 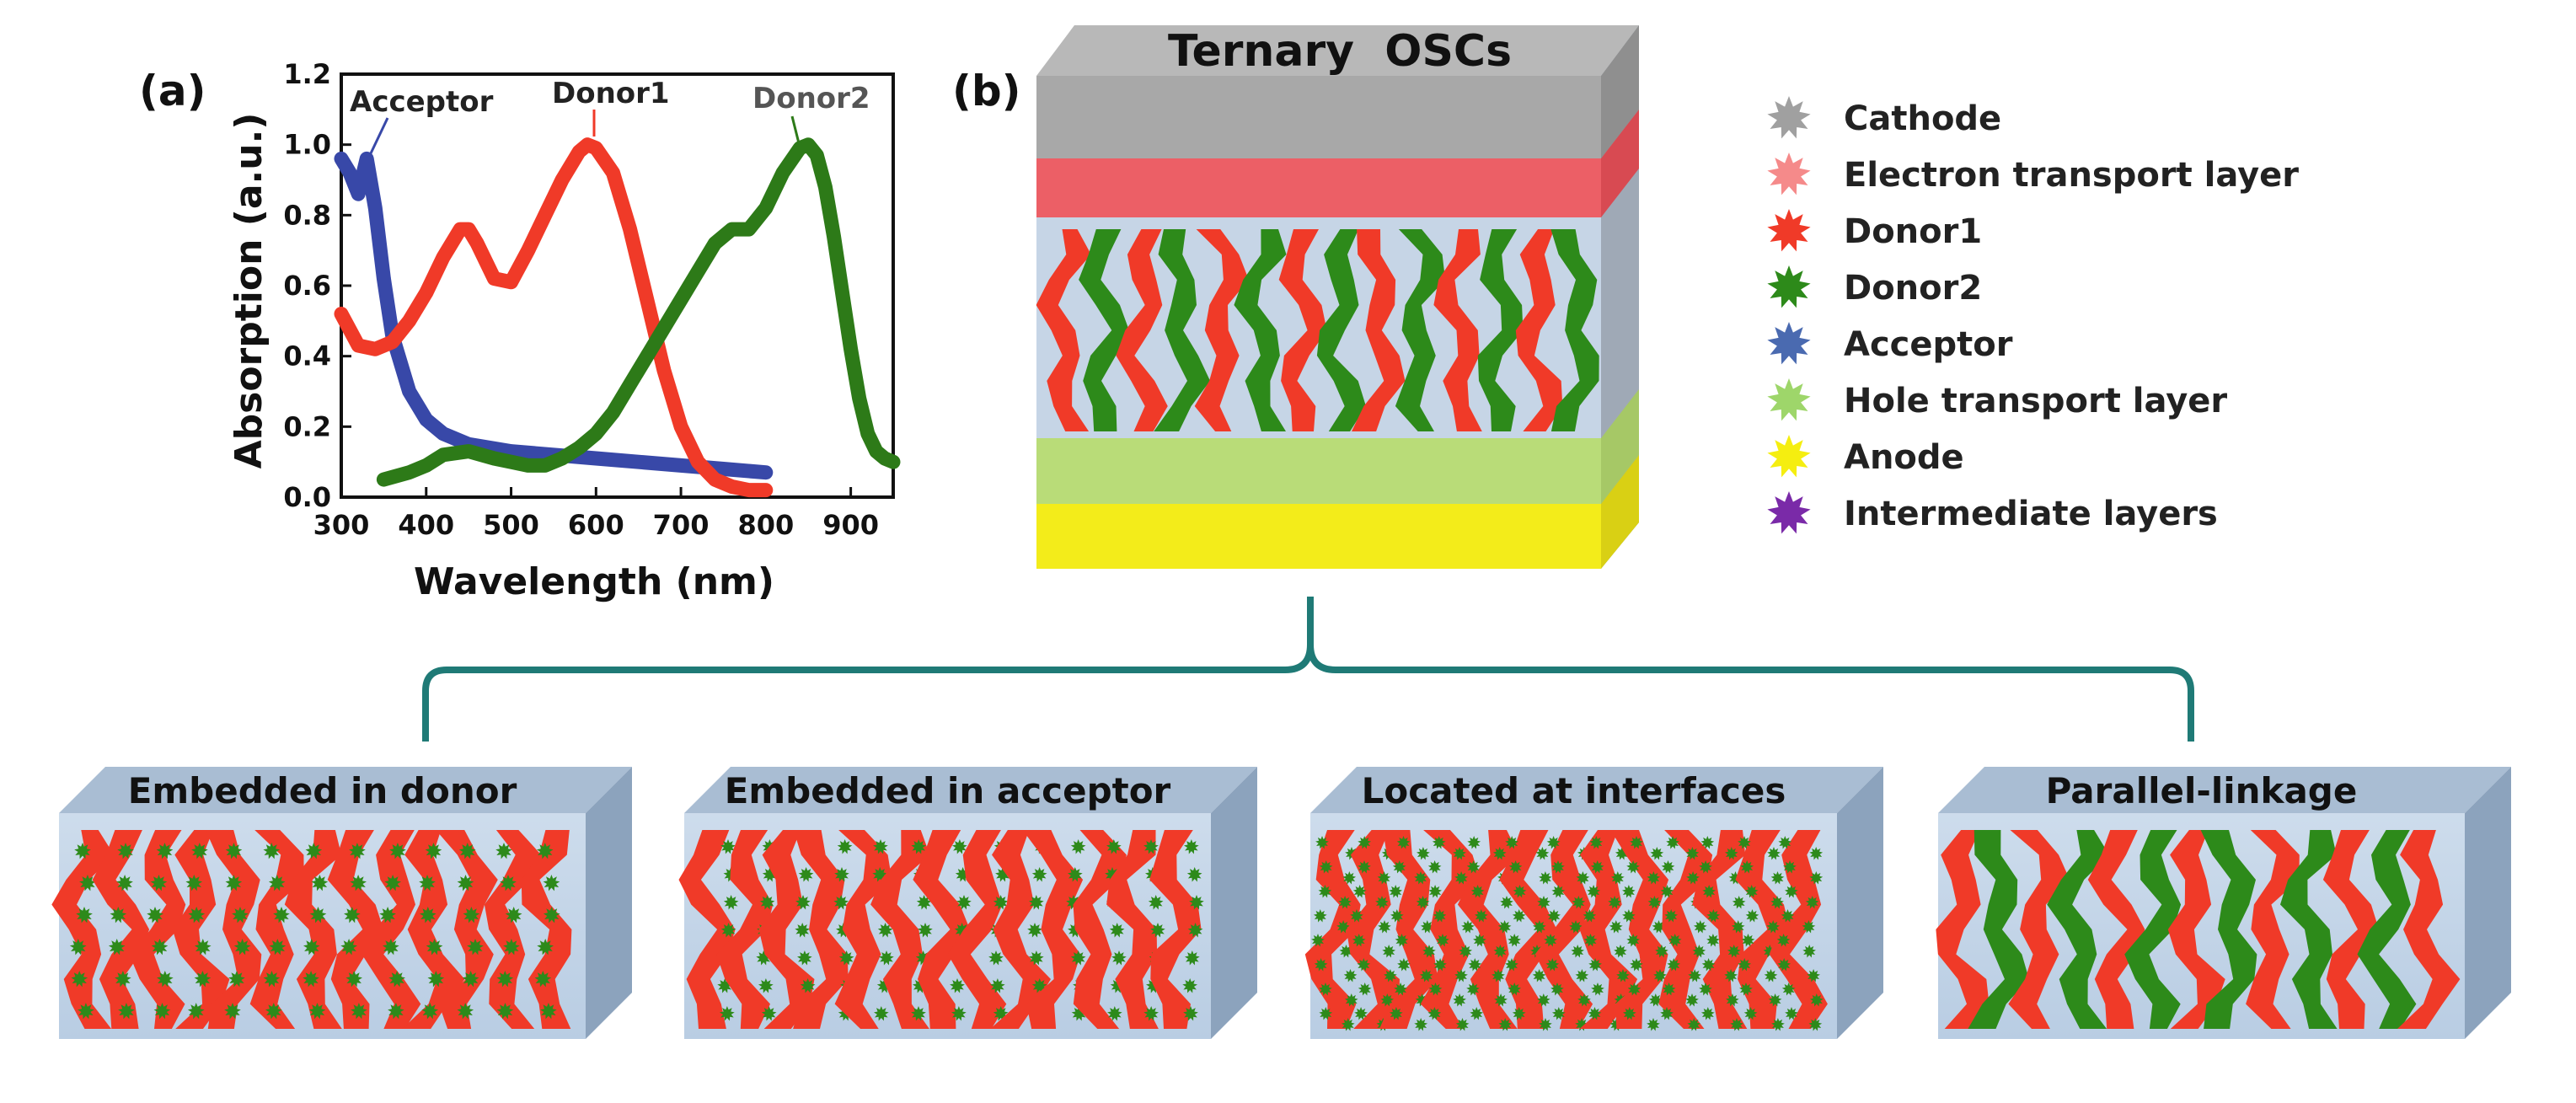 What do you see at coordinates (307, 286) in the screenshot?
I see `y-tick-label: 0.6` at bounding box center [307, 286].